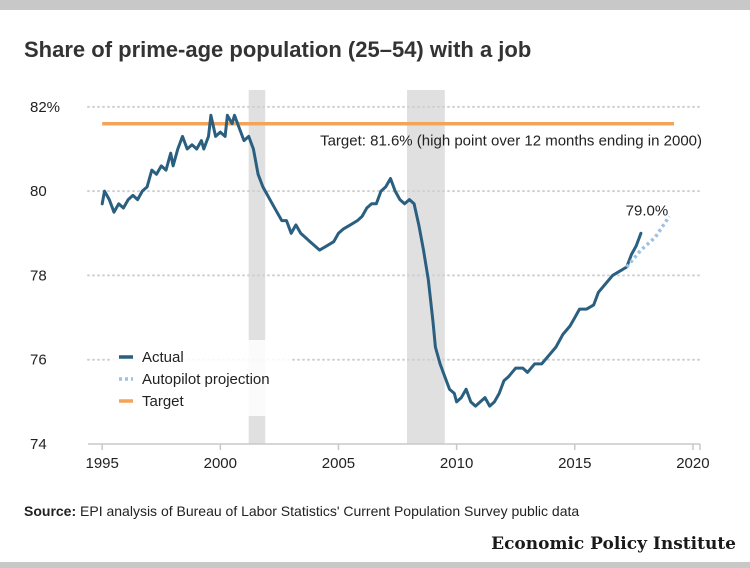 Image resolution: width=750 pixels, height=568 pixels. I want to click on bottom-border, so click(375, 565).